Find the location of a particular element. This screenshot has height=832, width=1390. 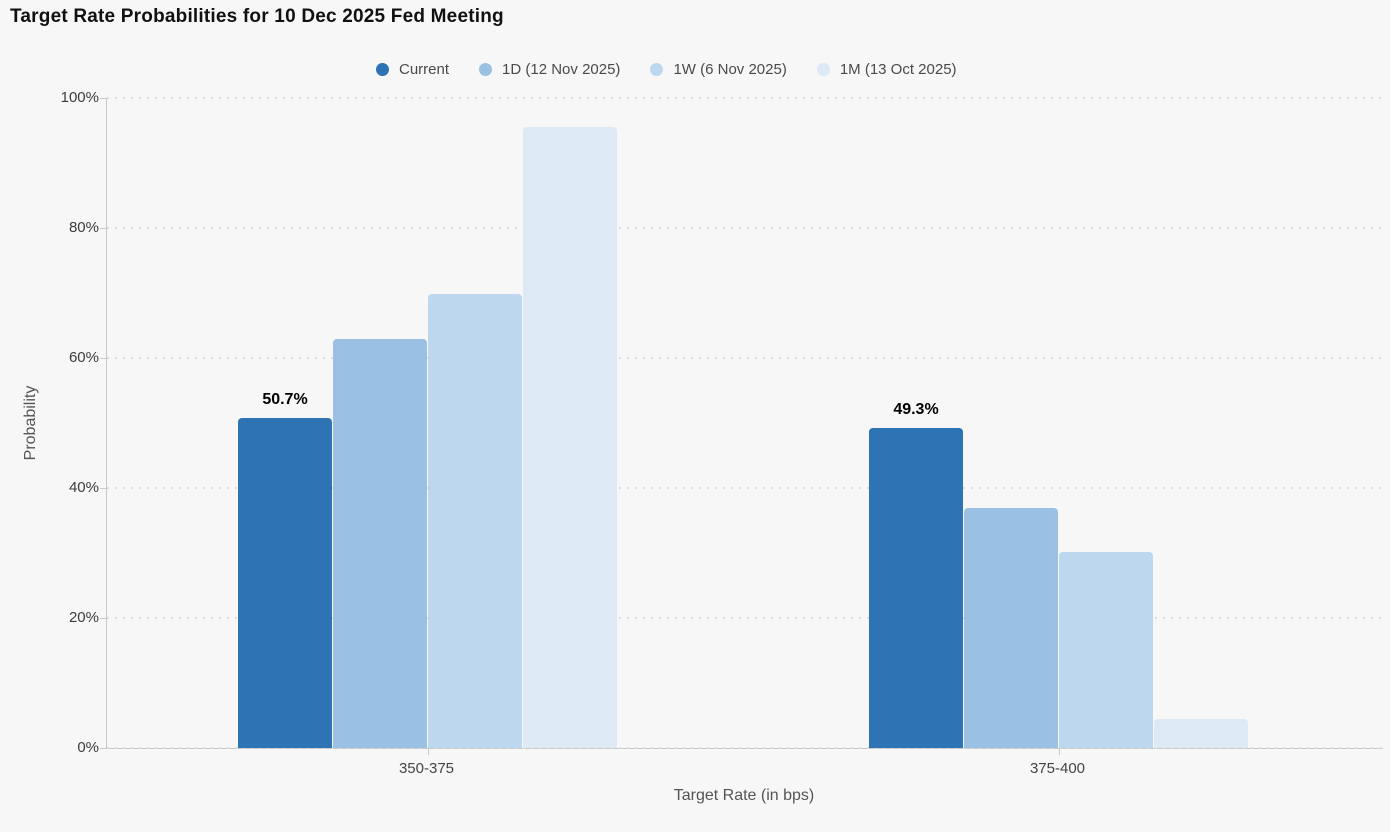

legend-item-1d: 1D (12 Nov 2025) is located at coordinates (549, 69).